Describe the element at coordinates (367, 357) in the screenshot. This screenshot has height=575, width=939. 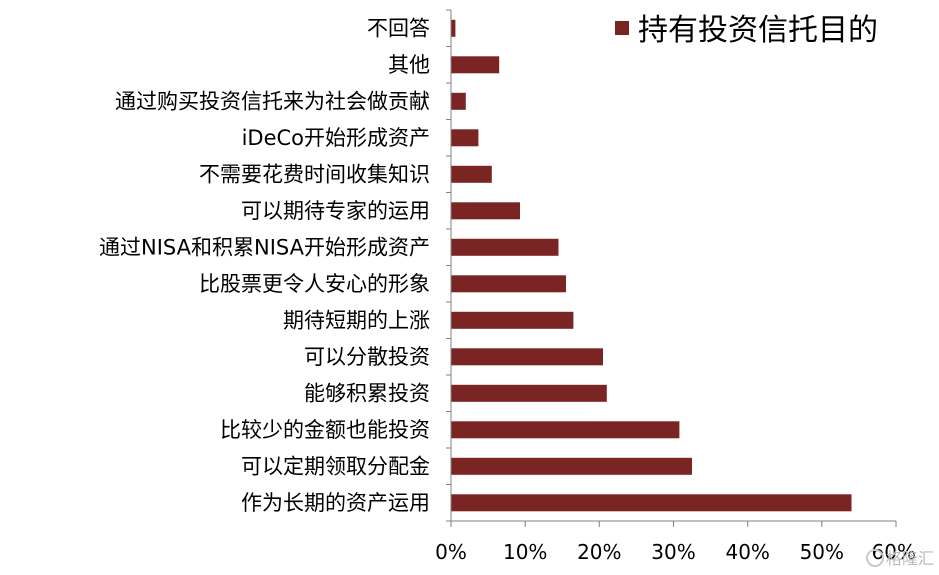
I see `category-label: 可以分散投资` at that location.